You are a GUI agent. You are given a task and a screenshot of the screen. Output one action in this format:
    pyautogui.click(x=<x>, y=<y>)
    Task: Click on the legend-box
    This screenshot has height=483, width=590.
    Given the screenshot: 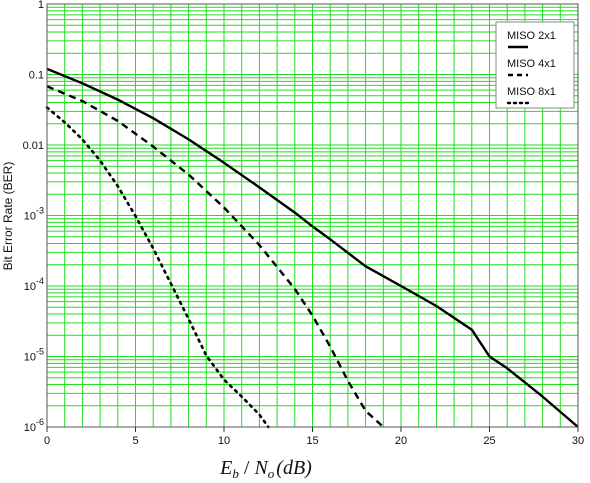 What is the action you would take?
    pyautogui.click(x=535, y=65)
    